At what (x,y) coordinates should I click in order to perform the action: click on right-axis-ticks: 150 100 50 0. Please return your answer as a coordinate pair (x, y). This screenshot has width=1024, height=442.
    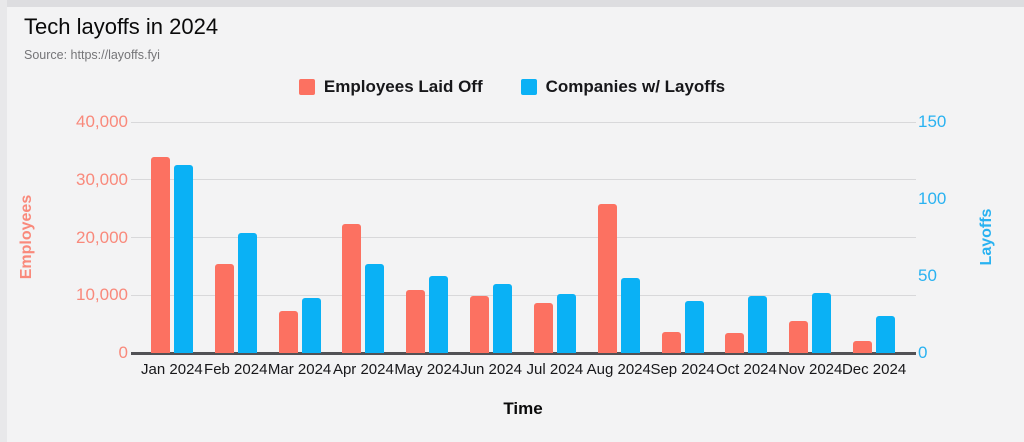
    Looking at the image, I should click on (953, 237).